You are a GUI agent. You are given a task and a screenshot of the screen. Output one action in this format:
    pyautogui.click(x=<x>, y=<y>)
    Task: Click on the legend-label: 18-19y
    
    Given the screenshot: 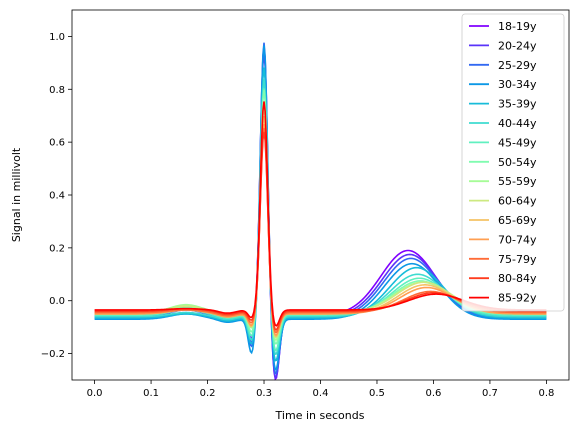 What is the action you would take?
    pyautogui.click(x=517, y=26)
    